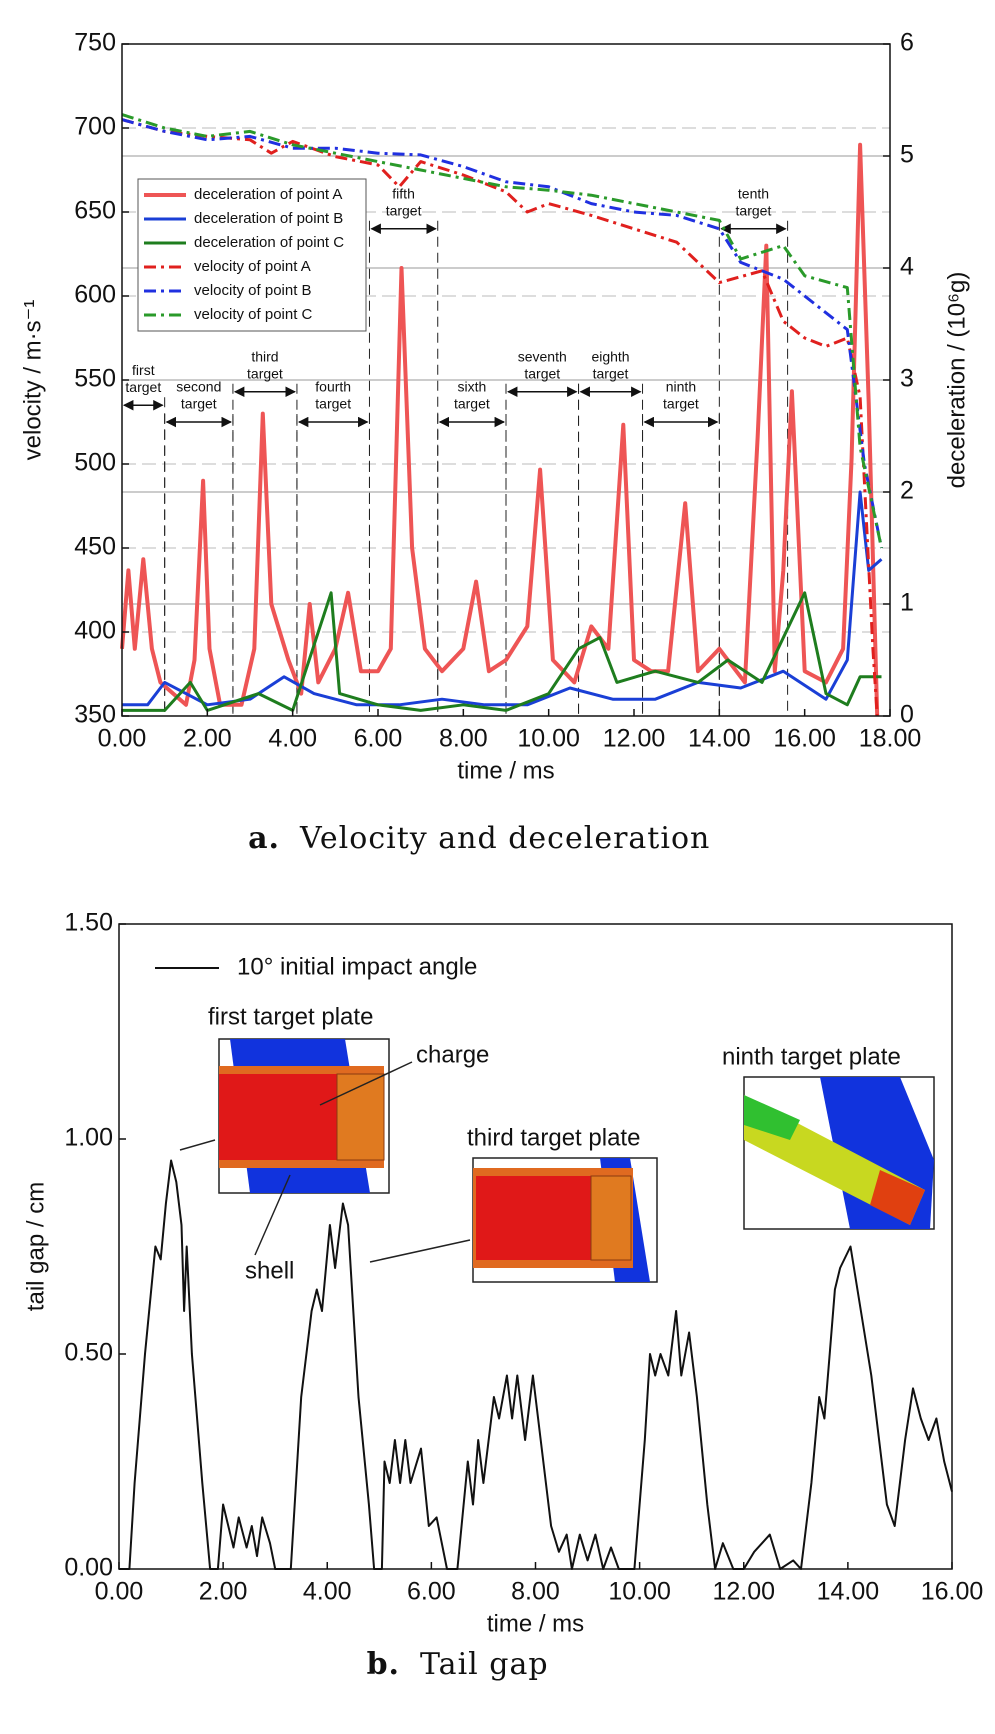 This screenshot has width=995, height=1734. What do you see at coordinates (811, 1056) in the screenshot?
I see `annotation: ninth target plate` at bounding box center [811, 1056].